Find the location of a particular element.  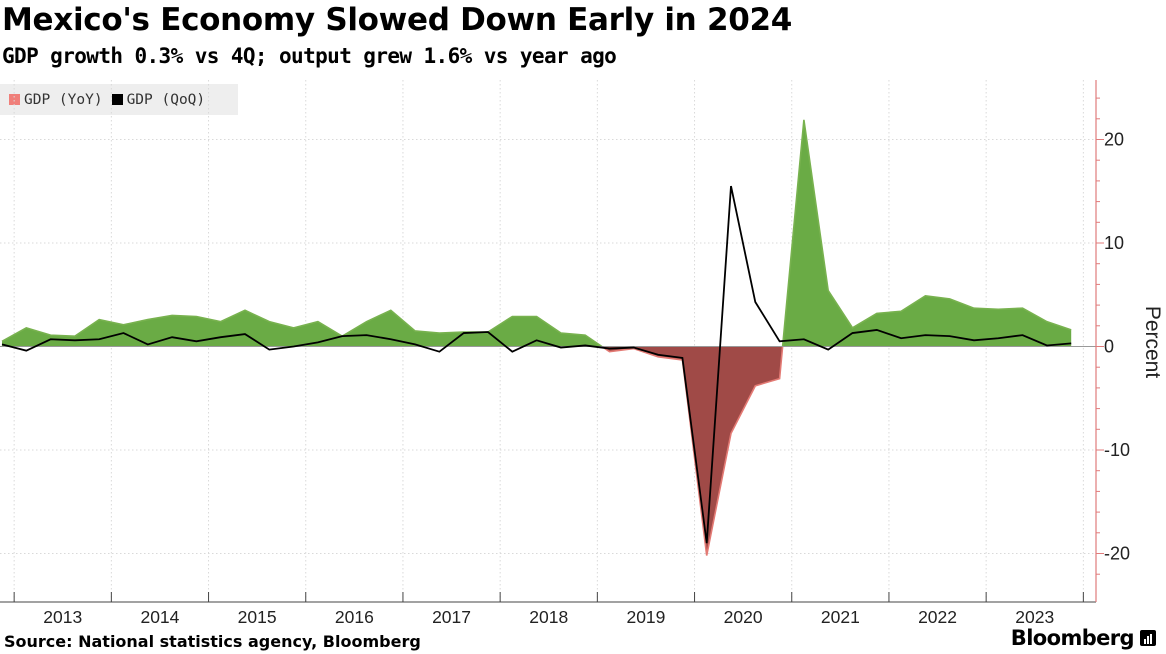

x-tick-label: 2014 is located at coordinates (159, 617).